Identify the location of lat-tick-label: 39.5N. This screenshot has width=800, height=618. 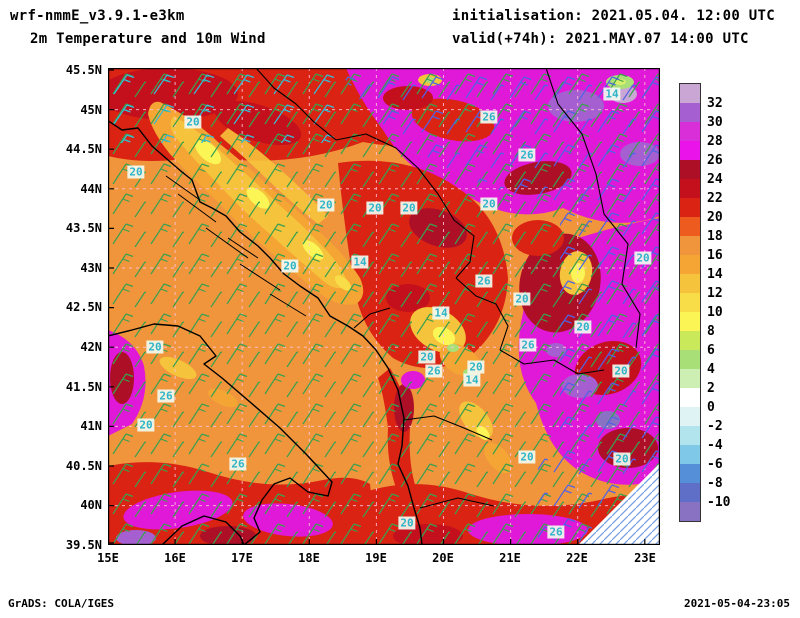
(83, 545).